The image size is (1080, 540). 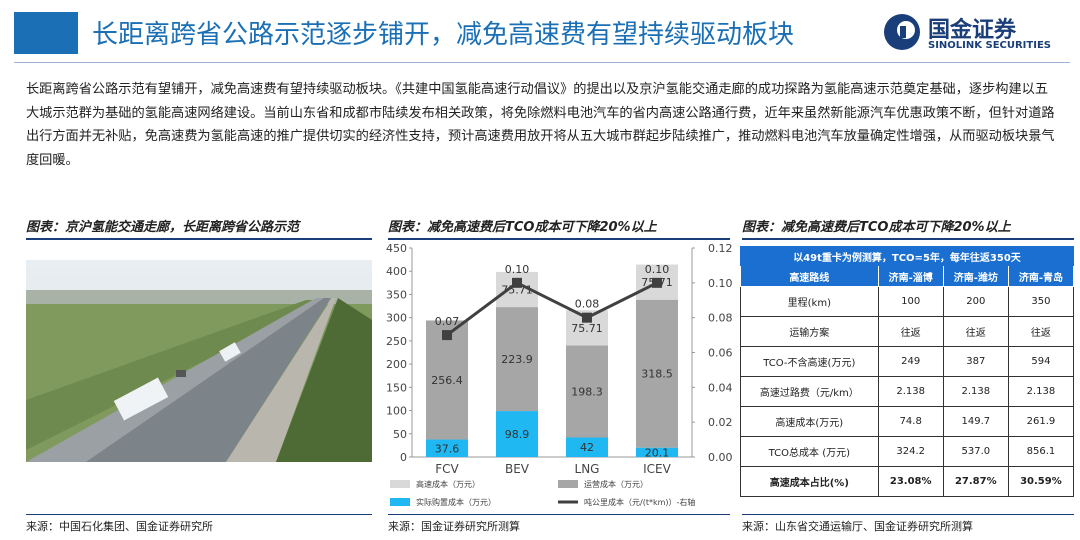 I want to click on table-cell: 594, so click(x=1041, y=361).